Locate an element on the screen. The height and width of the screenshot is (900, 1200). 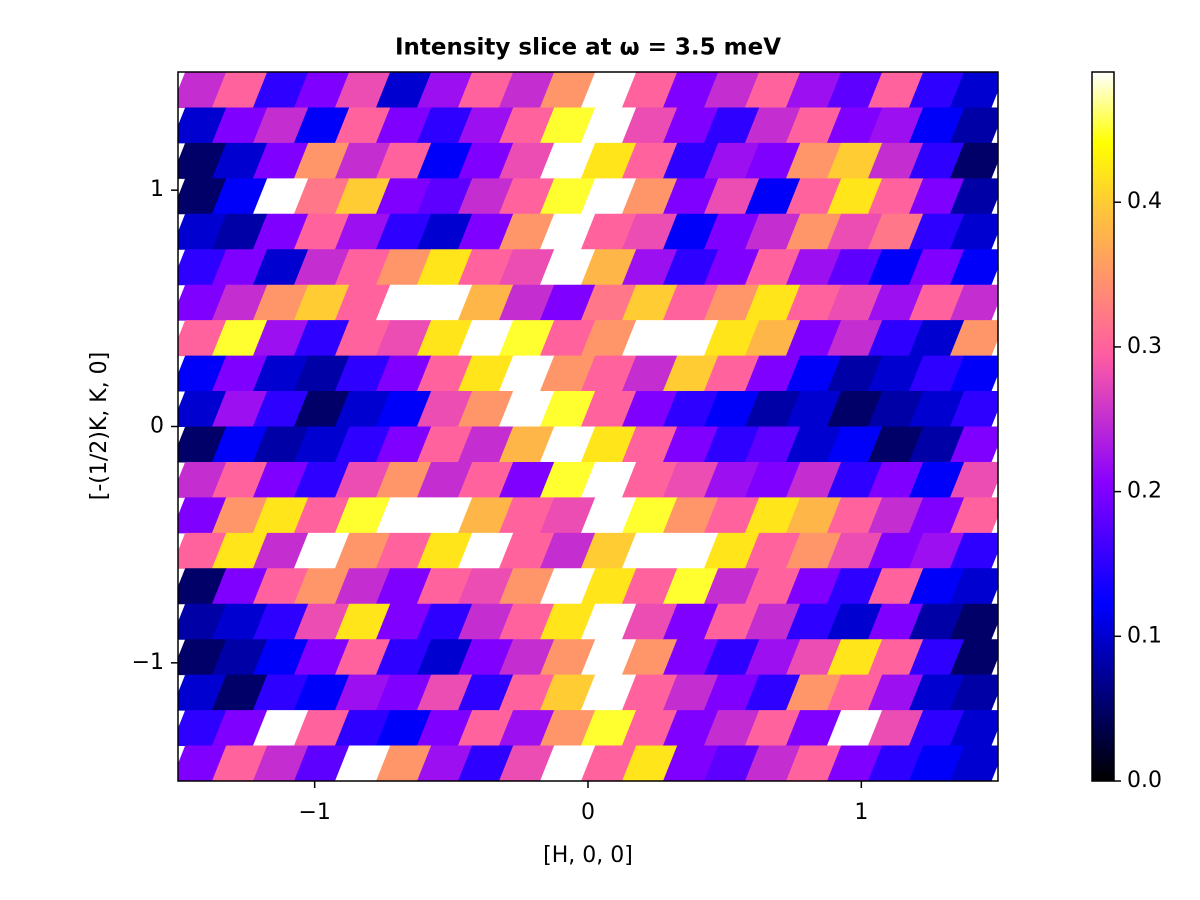
y-axis-label: [-(1/2)K, K, 0] is located at coordinates (99, 426).